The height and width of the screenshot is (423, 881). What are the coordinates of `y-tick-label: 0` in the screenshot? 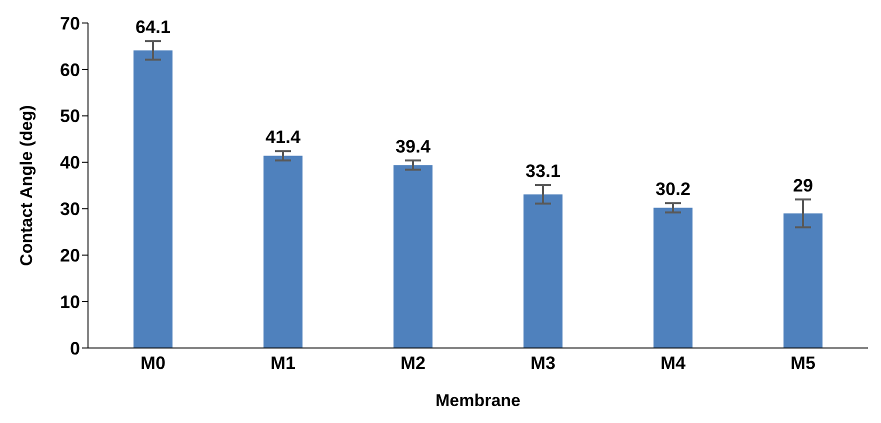 It's located at (75, 348).